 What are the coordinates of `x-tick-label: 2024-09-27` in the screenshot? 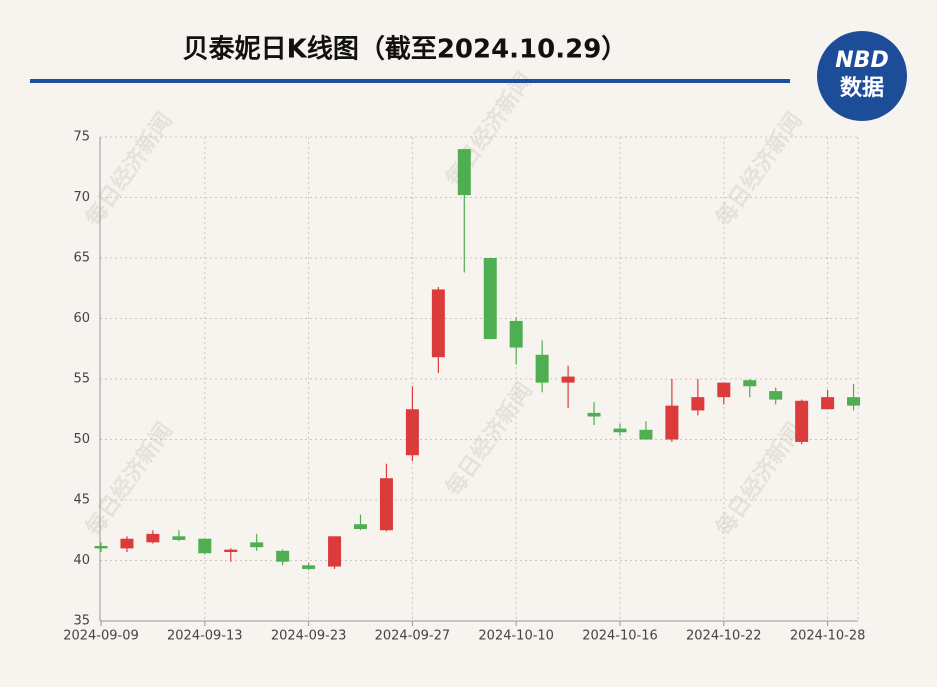 It's located at (413, 636).